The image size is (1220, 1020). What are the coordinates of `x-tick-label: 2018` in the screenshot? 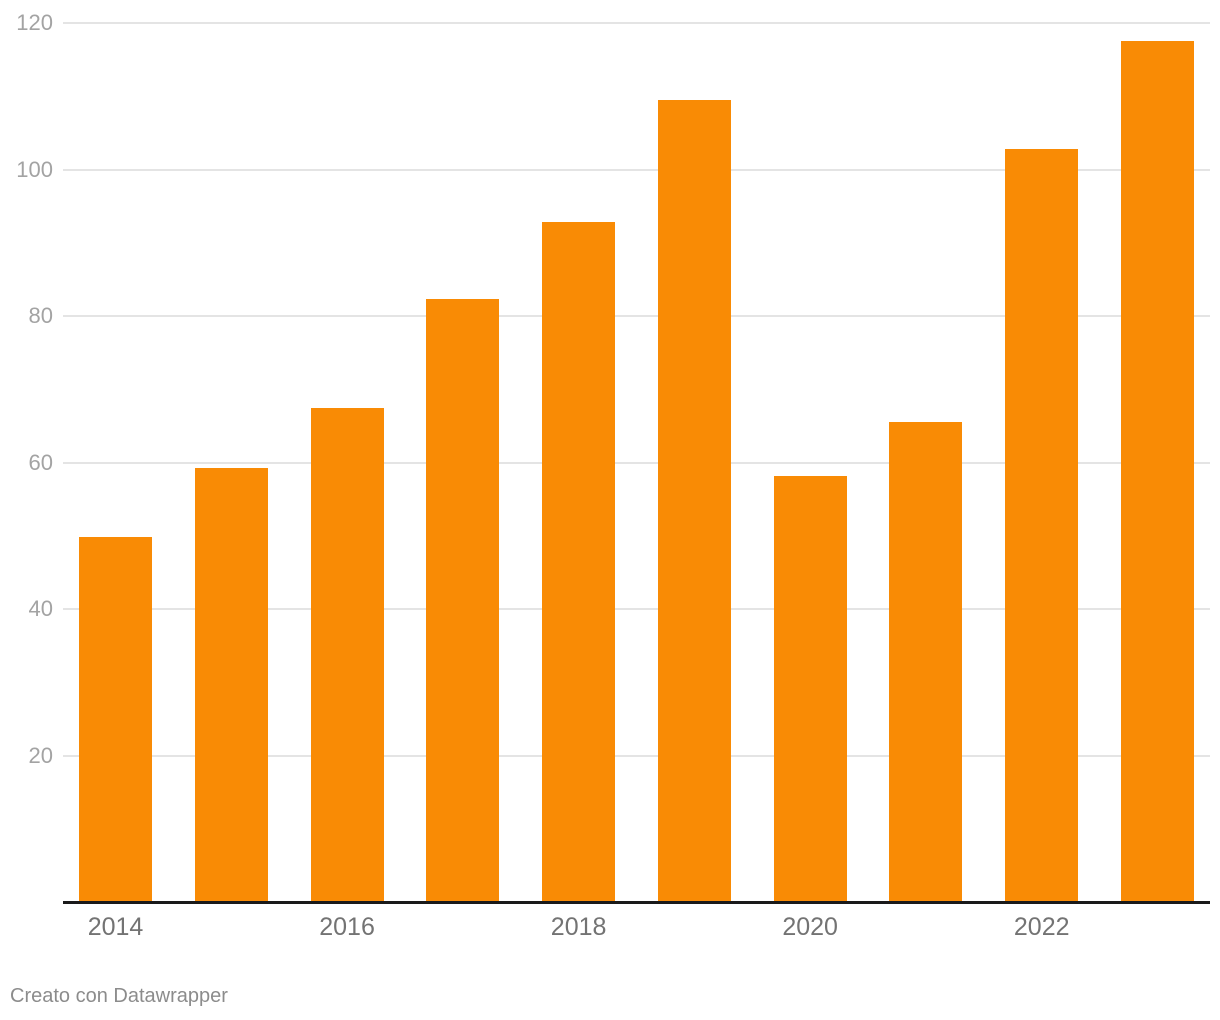 It's located at (578, 927).